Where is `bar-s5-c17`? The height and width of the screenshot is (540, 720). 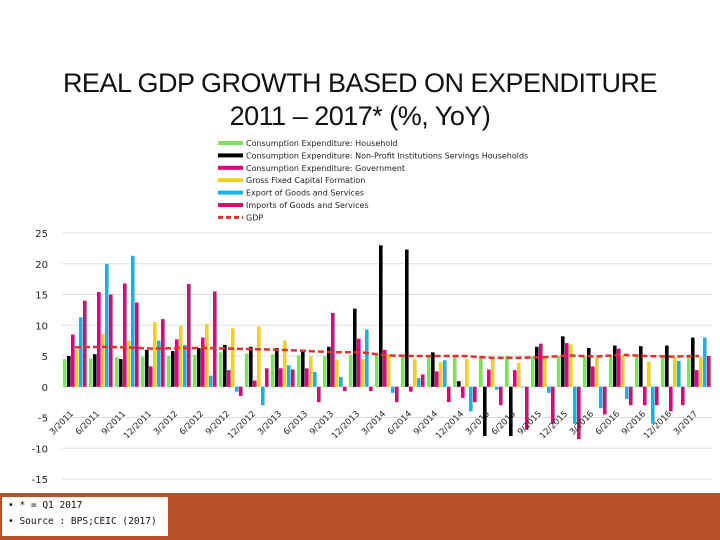 bar-s5-c17 is located at coordinates (527, 408).